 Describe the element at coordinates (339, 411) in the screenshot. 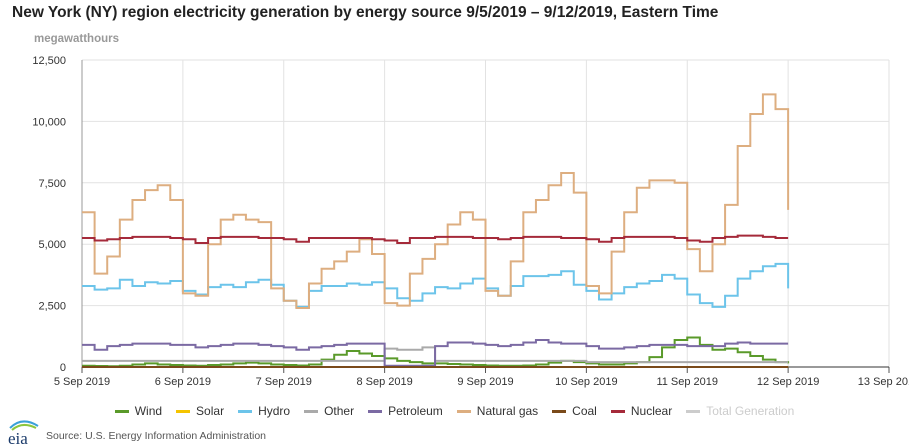

I see `legend-label: Other` at that location.